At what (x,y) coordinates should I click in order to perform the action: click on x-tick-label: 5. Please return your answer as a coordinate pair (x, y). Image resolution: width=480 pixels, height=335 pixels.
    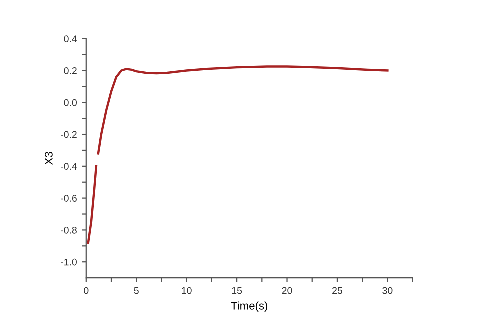
    Looking at the image, I should click on (136, 290).